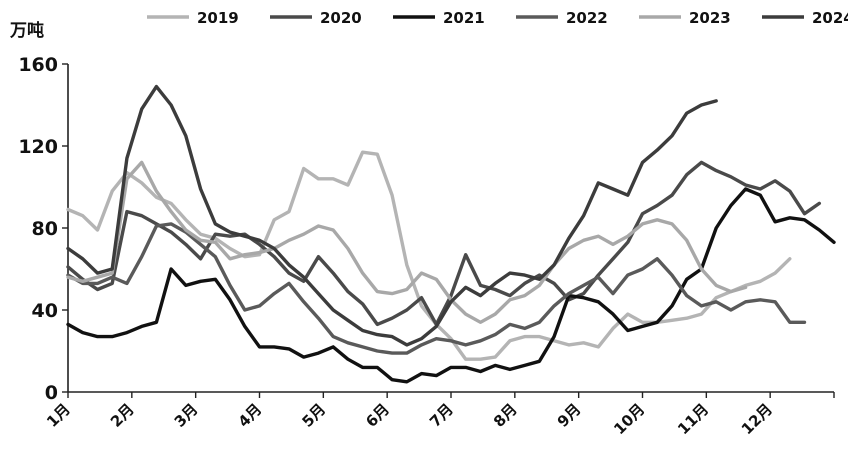 Image resolution: width=848 pixels, height=455 pixels. What do you see at coordinates (710, 18) in the screenshot?
I see `legend-label: 2023` at bounding box center [710, 18].